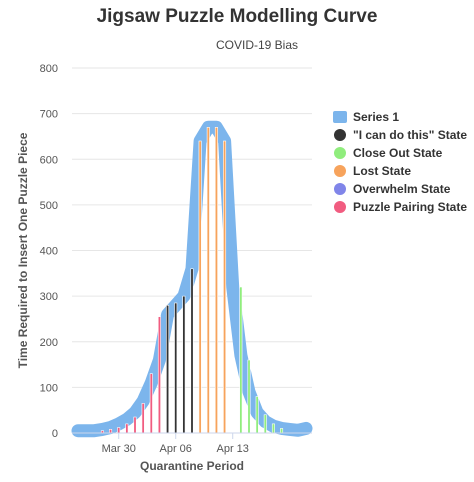 Image resolution: width=474 pixels, height=482 pixels. I want to click on y-axis-title: Time Required to Insert One Puzzle Piece, so click(23, 250).